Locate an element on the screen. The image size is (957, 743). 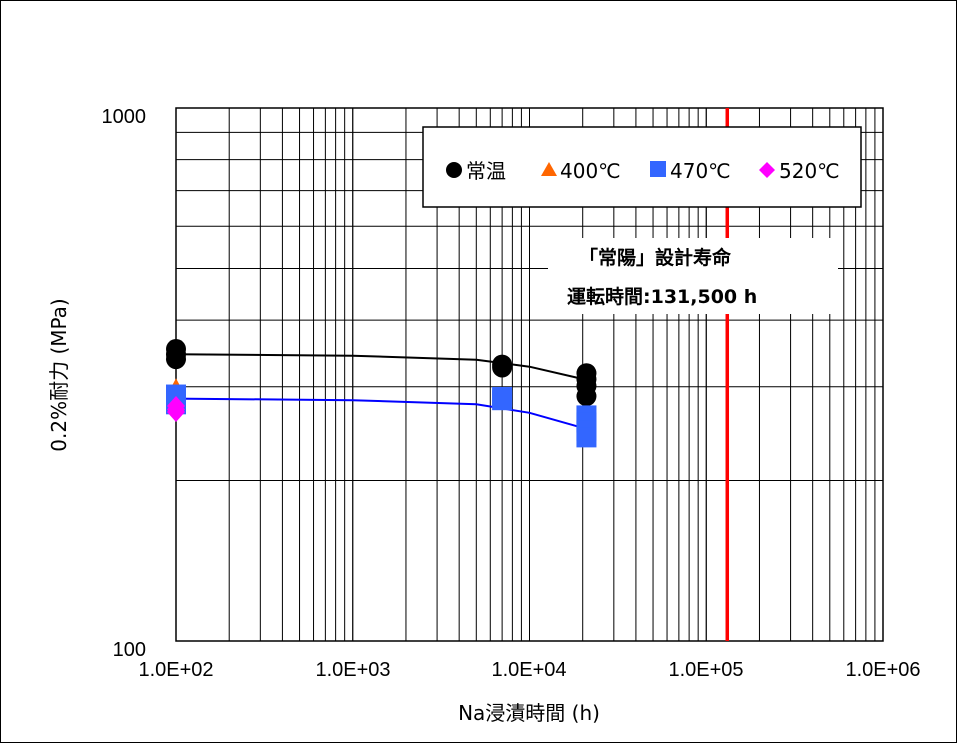
legend-marker-square is located at coordinates (658, 169).